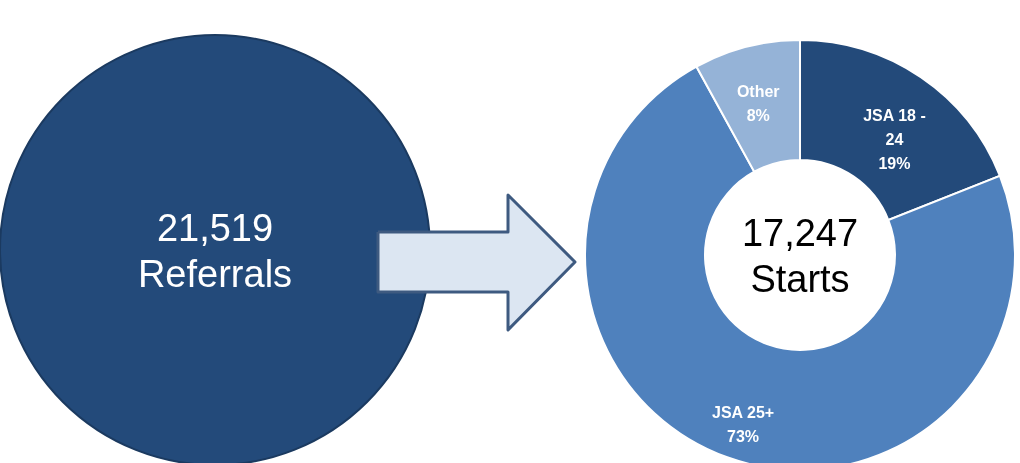  Describe the element at coordinates (894, 128) in the screenshot. I see `slice-label: JSA 18 - 24` at that location.